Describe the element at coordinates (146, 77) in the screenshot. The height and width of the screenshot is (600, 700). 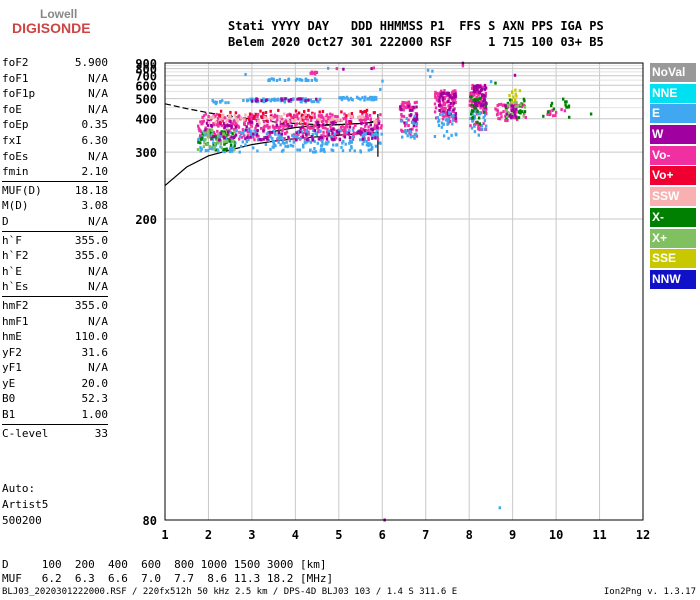
I see `y-tick-label: 700` at that location.